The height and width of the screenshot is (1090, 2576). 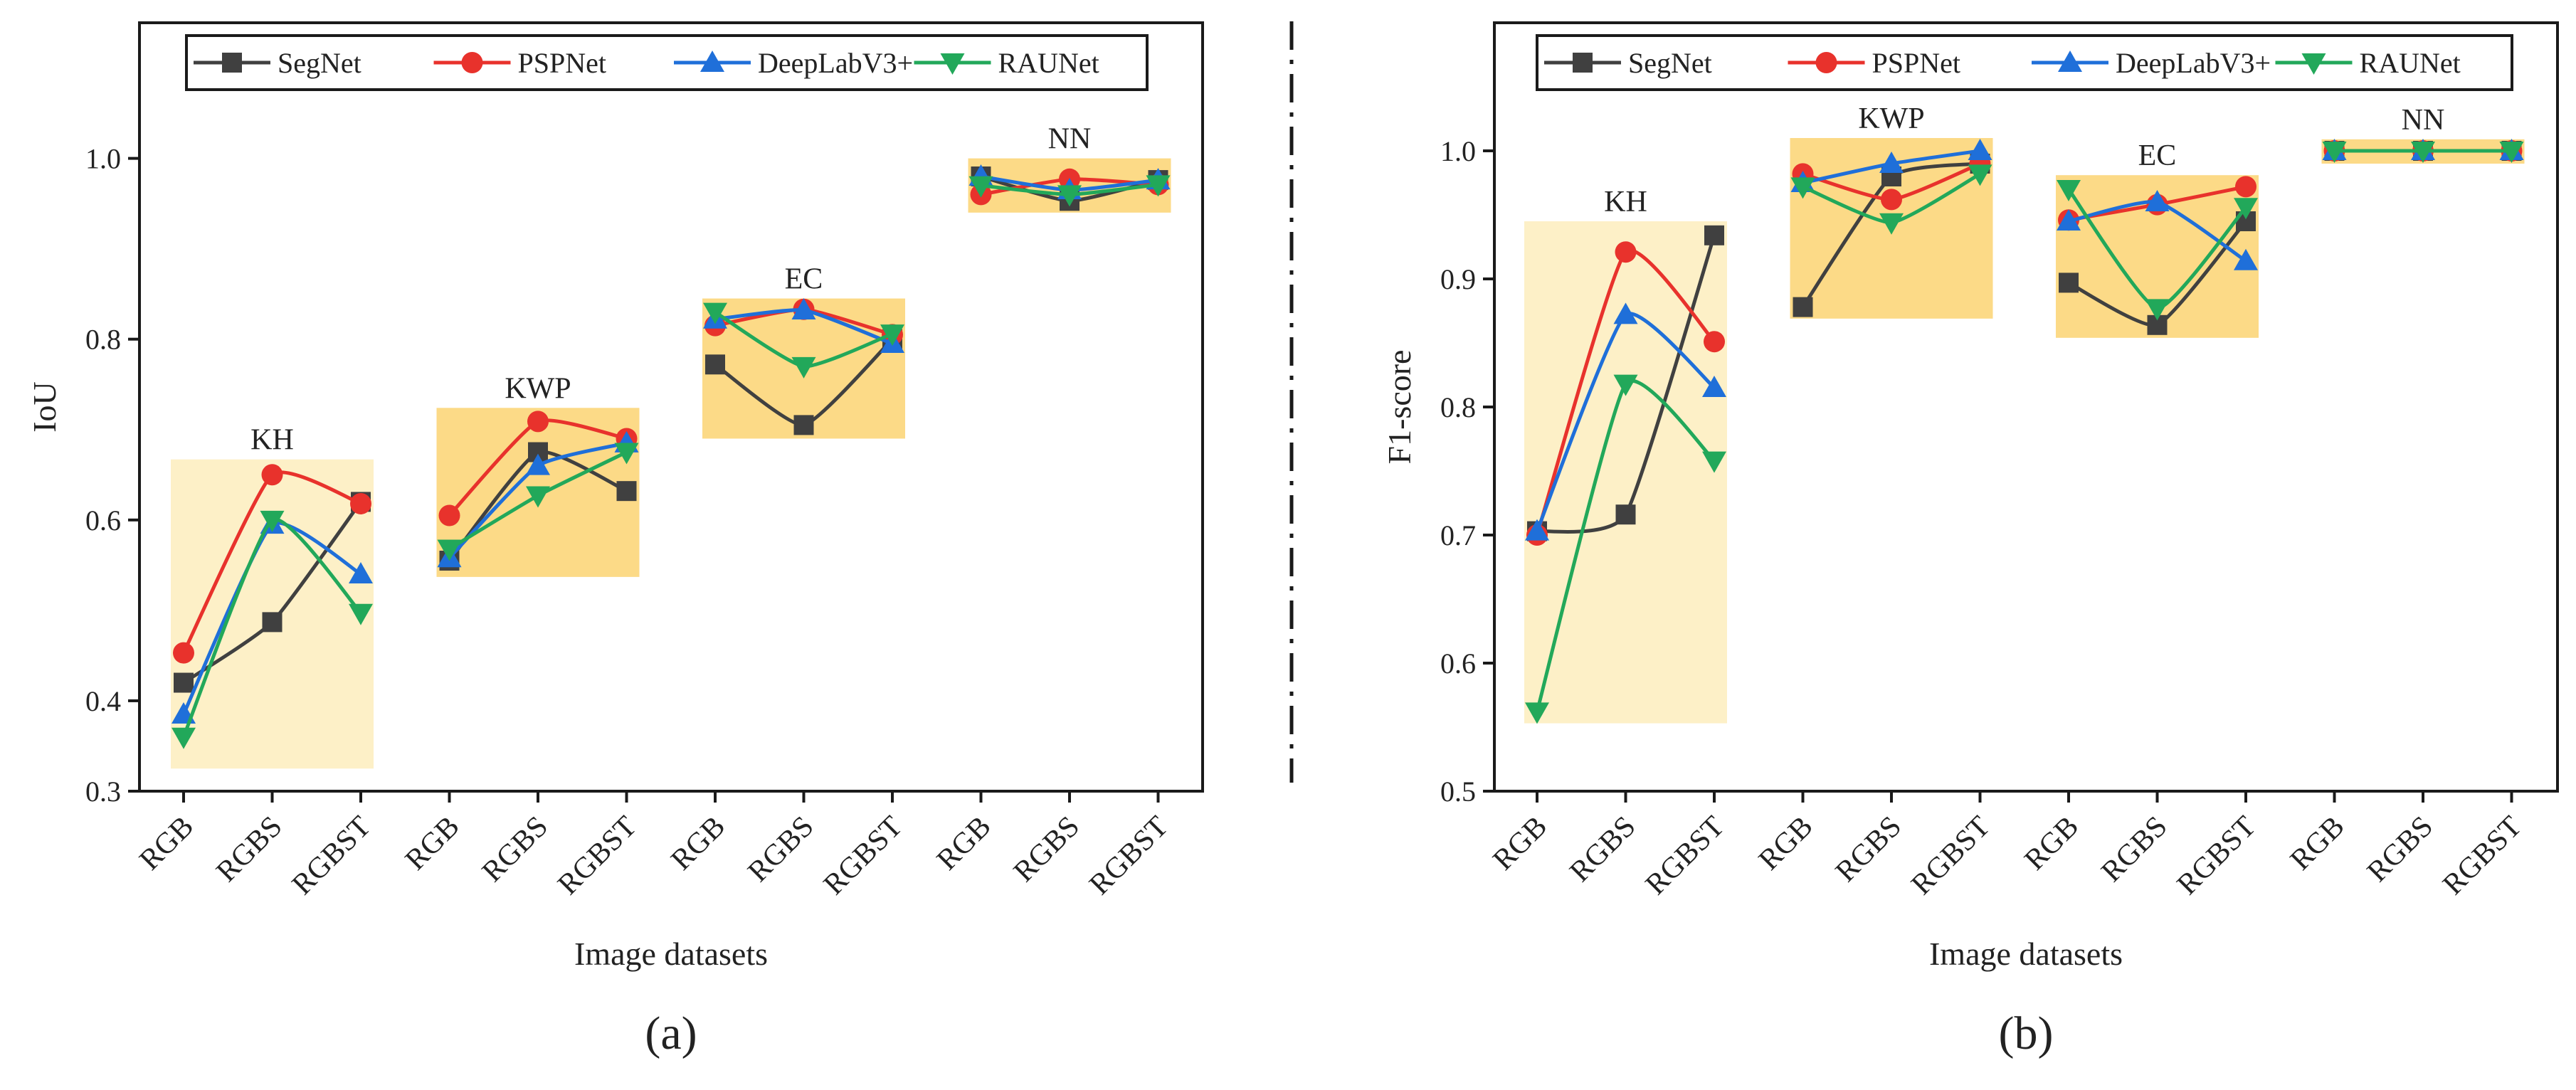 I want to click on y-axis-title: IoU, so click(x=44, y=407).